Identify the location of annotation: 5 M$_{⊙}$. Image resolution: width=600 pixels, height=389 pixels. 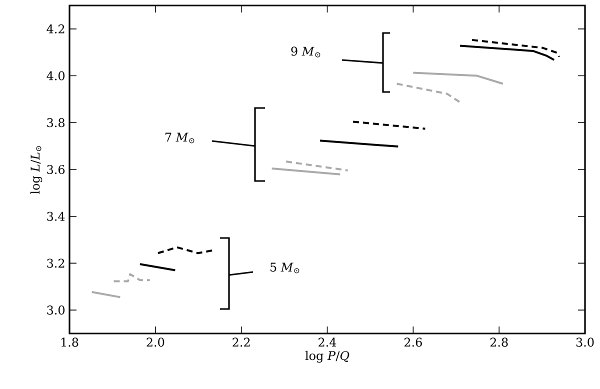
(285, 268).